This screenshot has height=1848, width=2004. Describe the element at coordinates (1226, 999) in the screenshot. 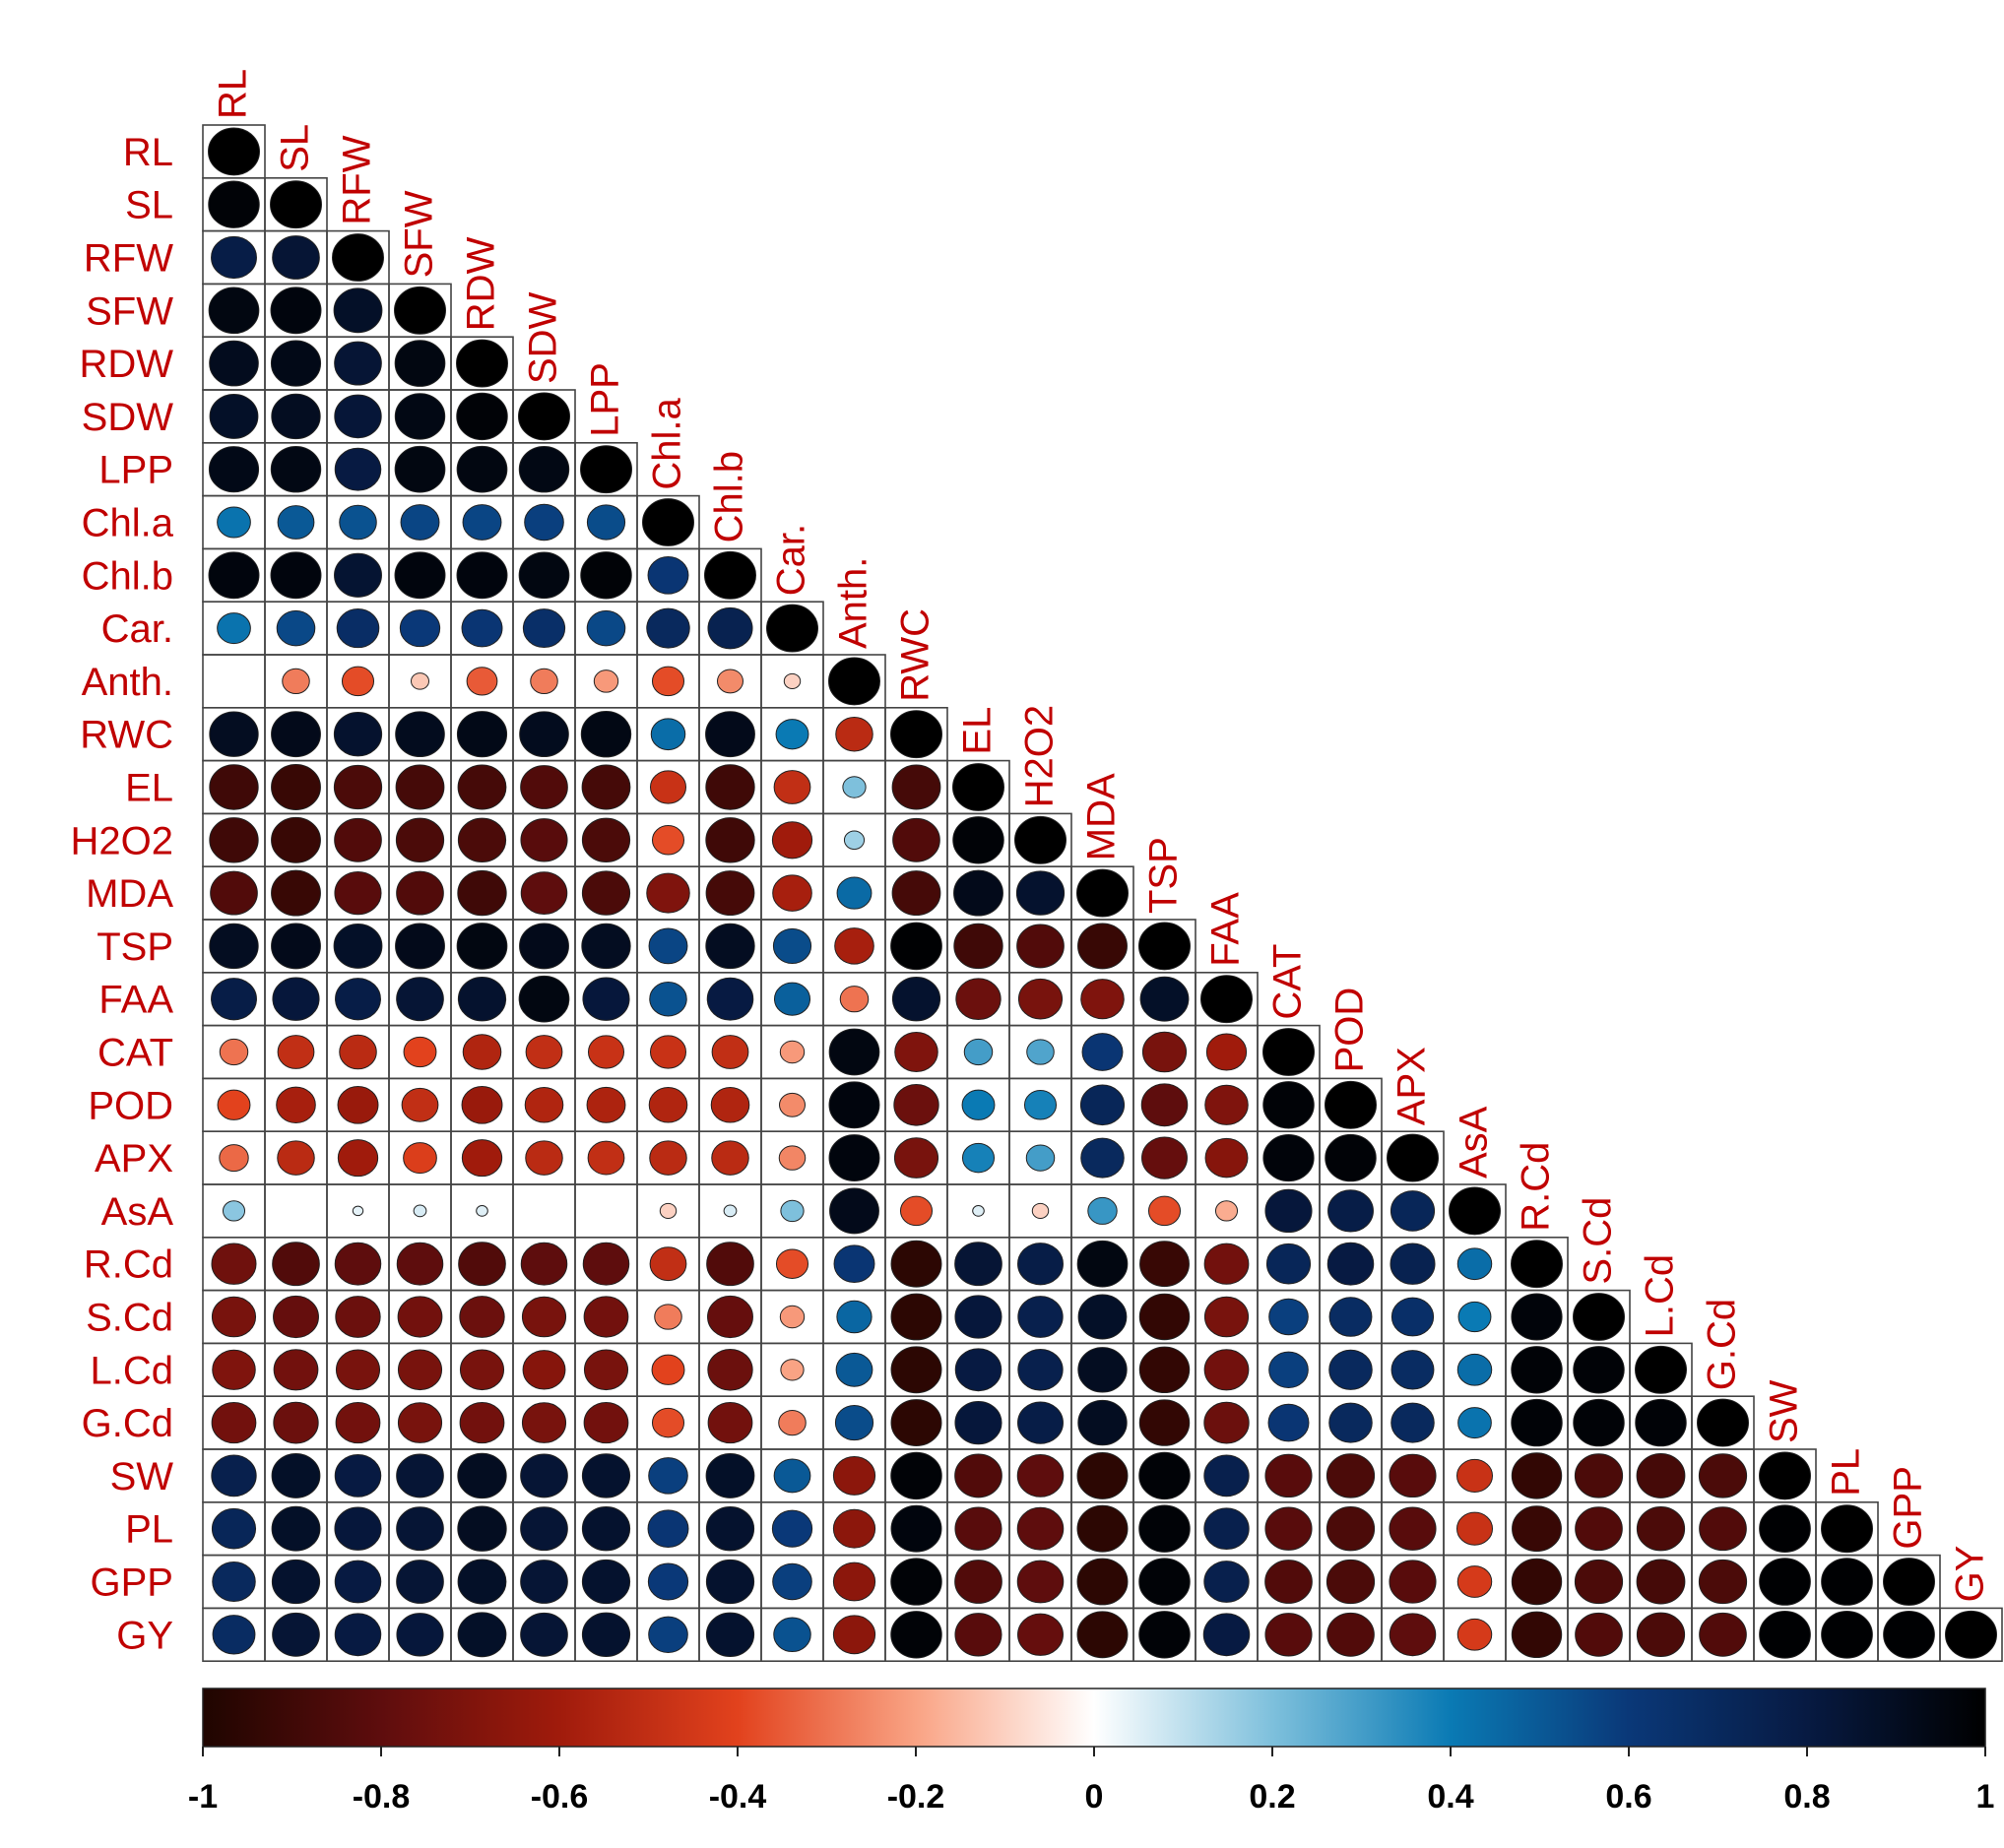

I see `corr-circle-FAA-FAA` at that location.